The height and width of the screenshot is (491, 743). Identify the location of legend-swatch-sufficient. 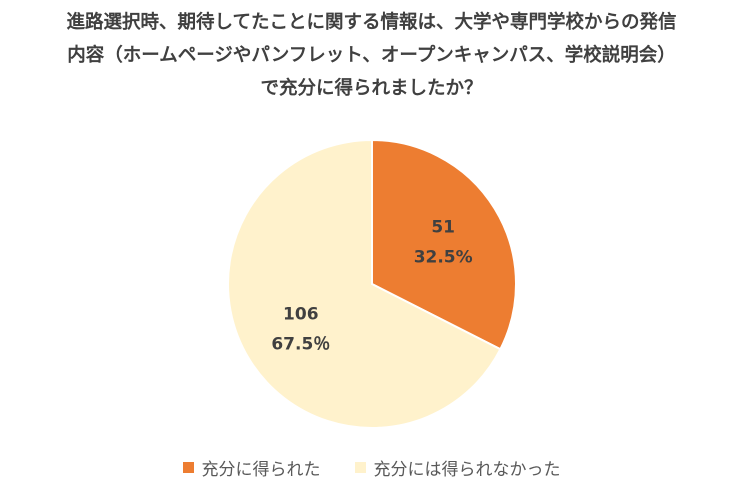
(188, 467).